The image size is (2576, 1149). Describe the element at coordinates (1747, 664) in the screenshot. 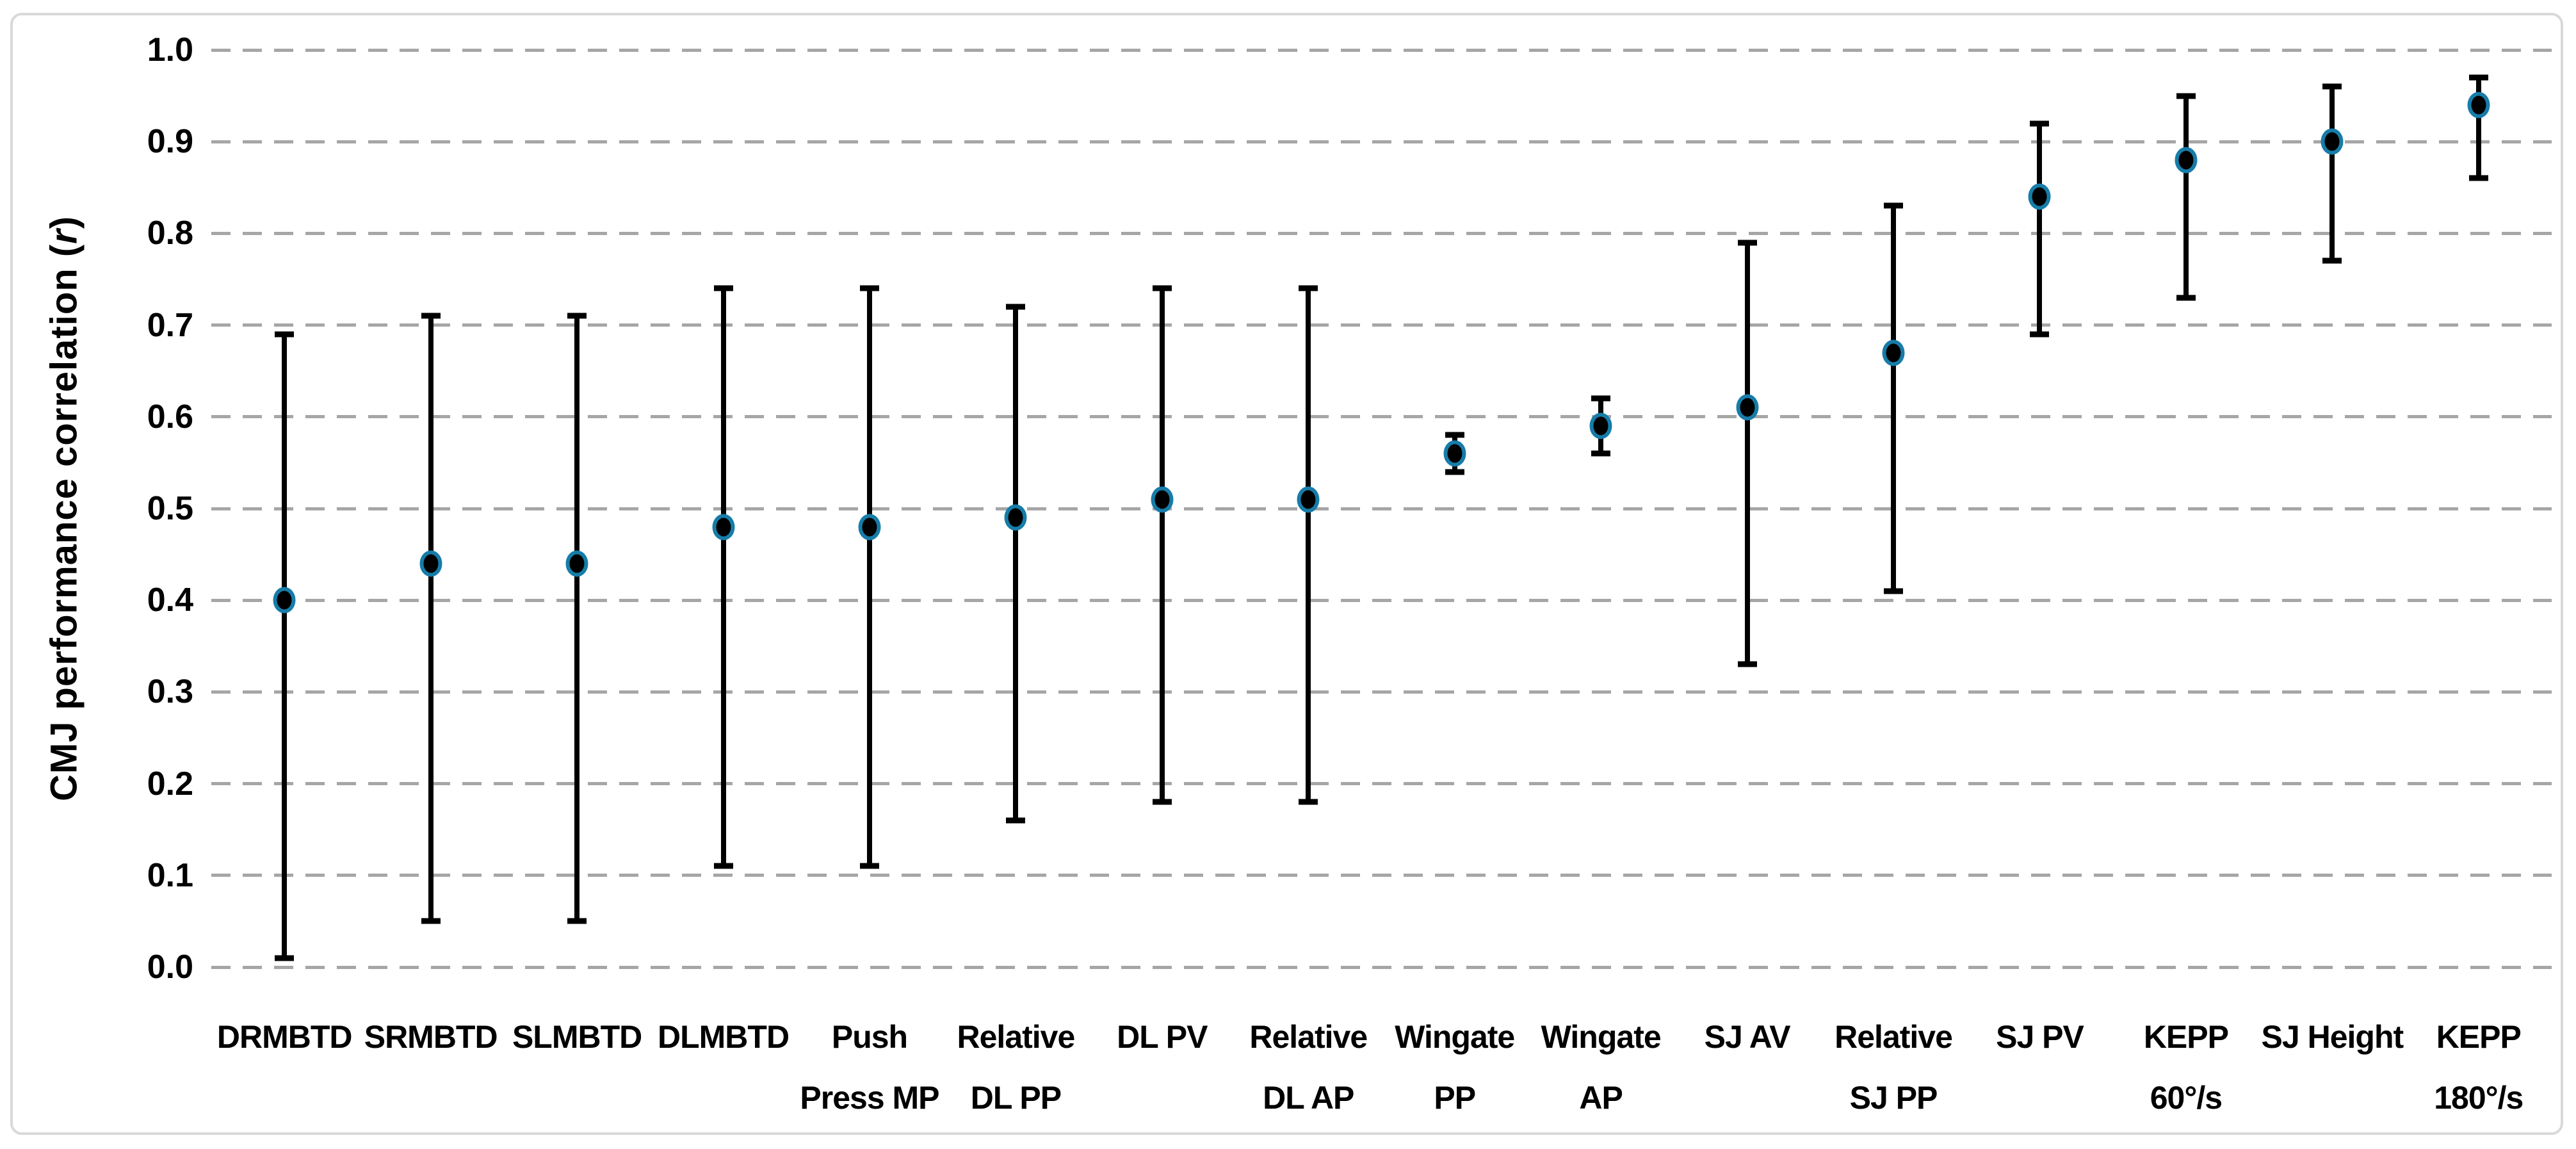

I see `error-bar-cap-low-sj-av` at that location.